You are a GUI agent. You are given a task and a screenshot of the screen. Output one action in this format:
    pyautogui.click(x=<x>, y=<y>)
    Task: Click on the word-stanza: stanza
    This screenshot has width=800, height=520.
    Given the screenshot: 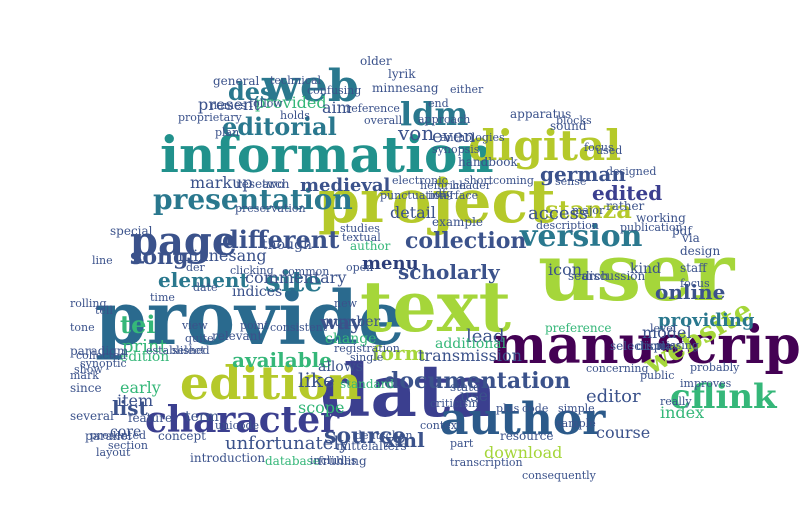 What is the action you would take?
    pyautogui.click(x=588, y=209)
    